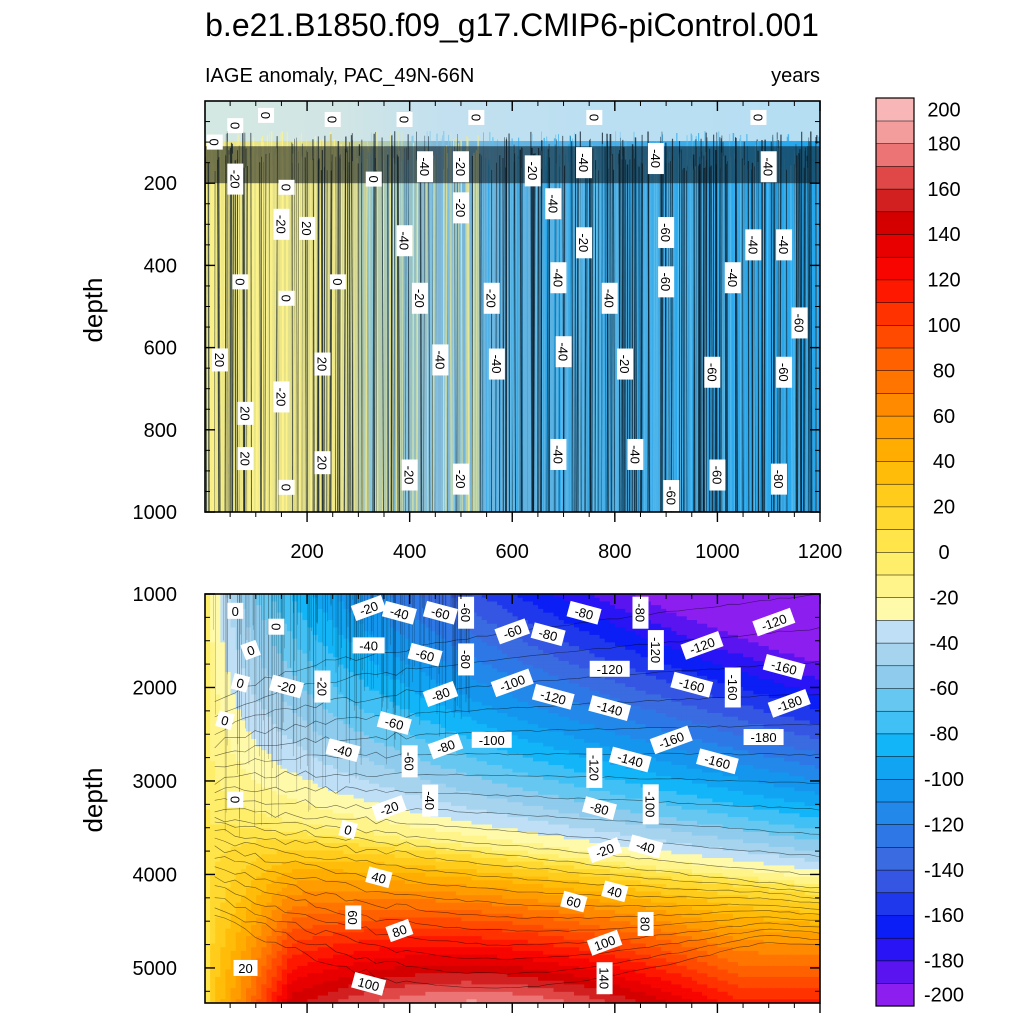 The image size is (1024, 1024). Describe the element at coordinates (605, 943) in the screenshot. I see `bottom-contour-label-text: 100` at that location.